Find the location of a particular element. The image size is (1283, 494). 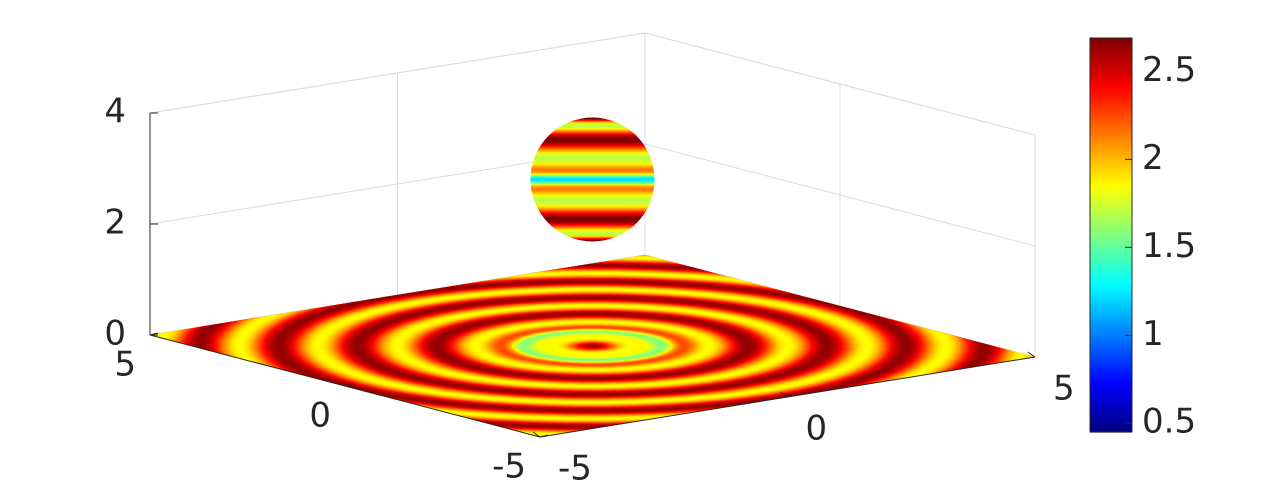

colorbar-tick-label: 0.5 is located at coordinates (1169, 422).